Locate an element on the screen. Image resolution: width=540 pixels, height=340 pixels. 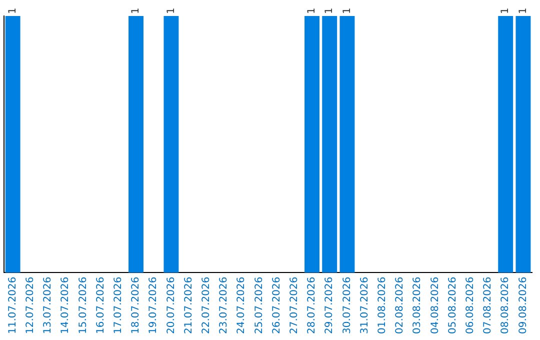
x-tick-label: 19.07.2026 is located at coordinates (154, 305).